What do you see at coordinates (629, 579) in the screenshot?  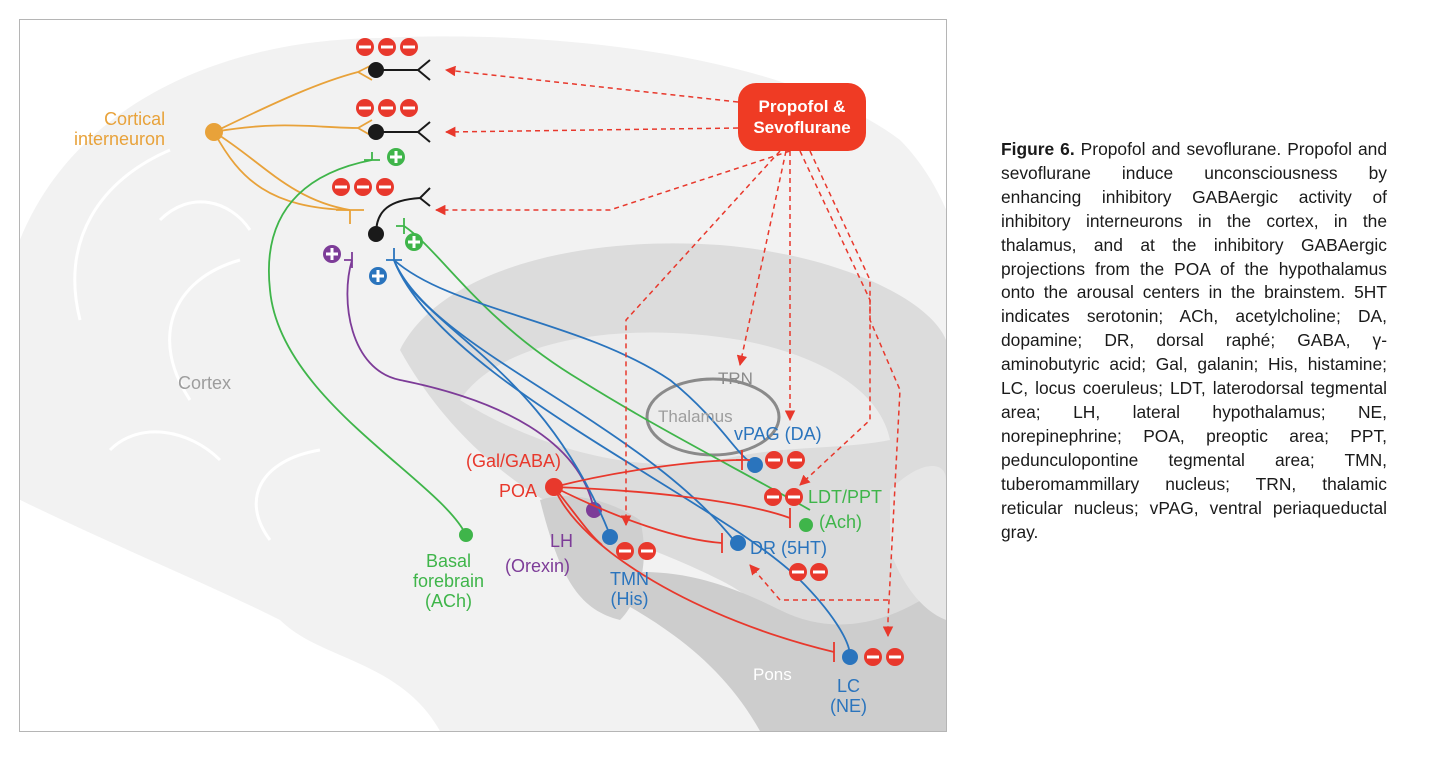 I see `tmn-label-line1: TMN` at bounding box center [629, 579].